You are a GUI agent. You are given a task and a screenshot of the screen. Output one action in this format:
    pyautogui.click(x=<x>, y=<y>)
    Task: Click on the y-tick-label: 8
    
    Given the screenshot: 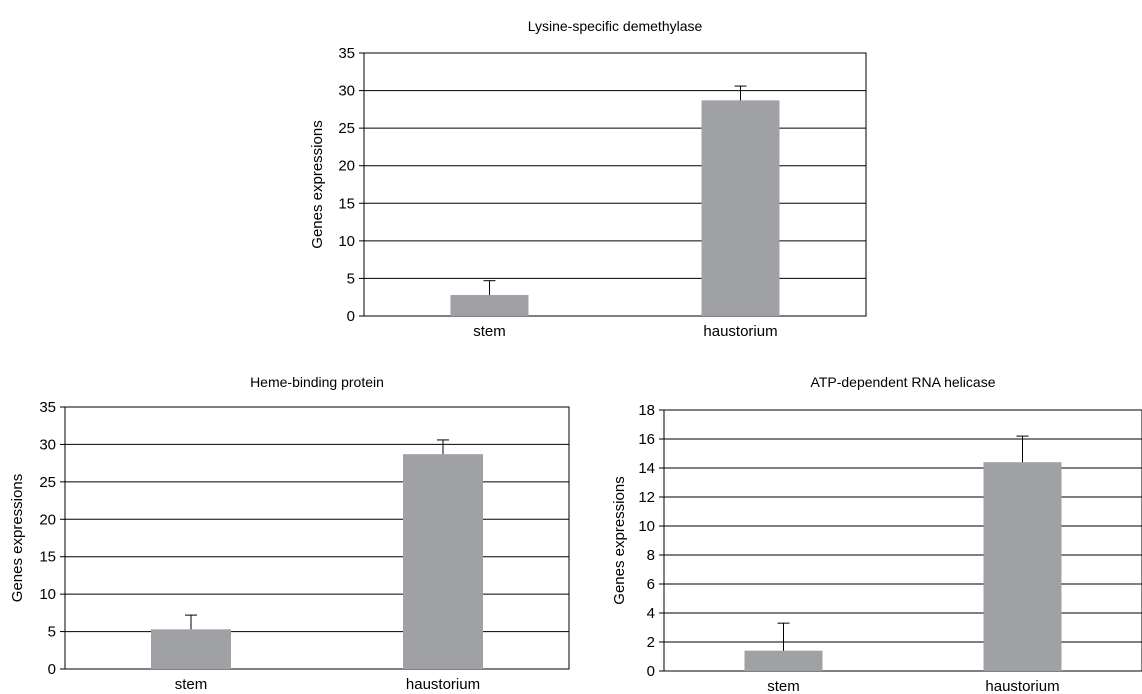 What is the action you would take?
    pyautogui.click(x=651, y=555)
    